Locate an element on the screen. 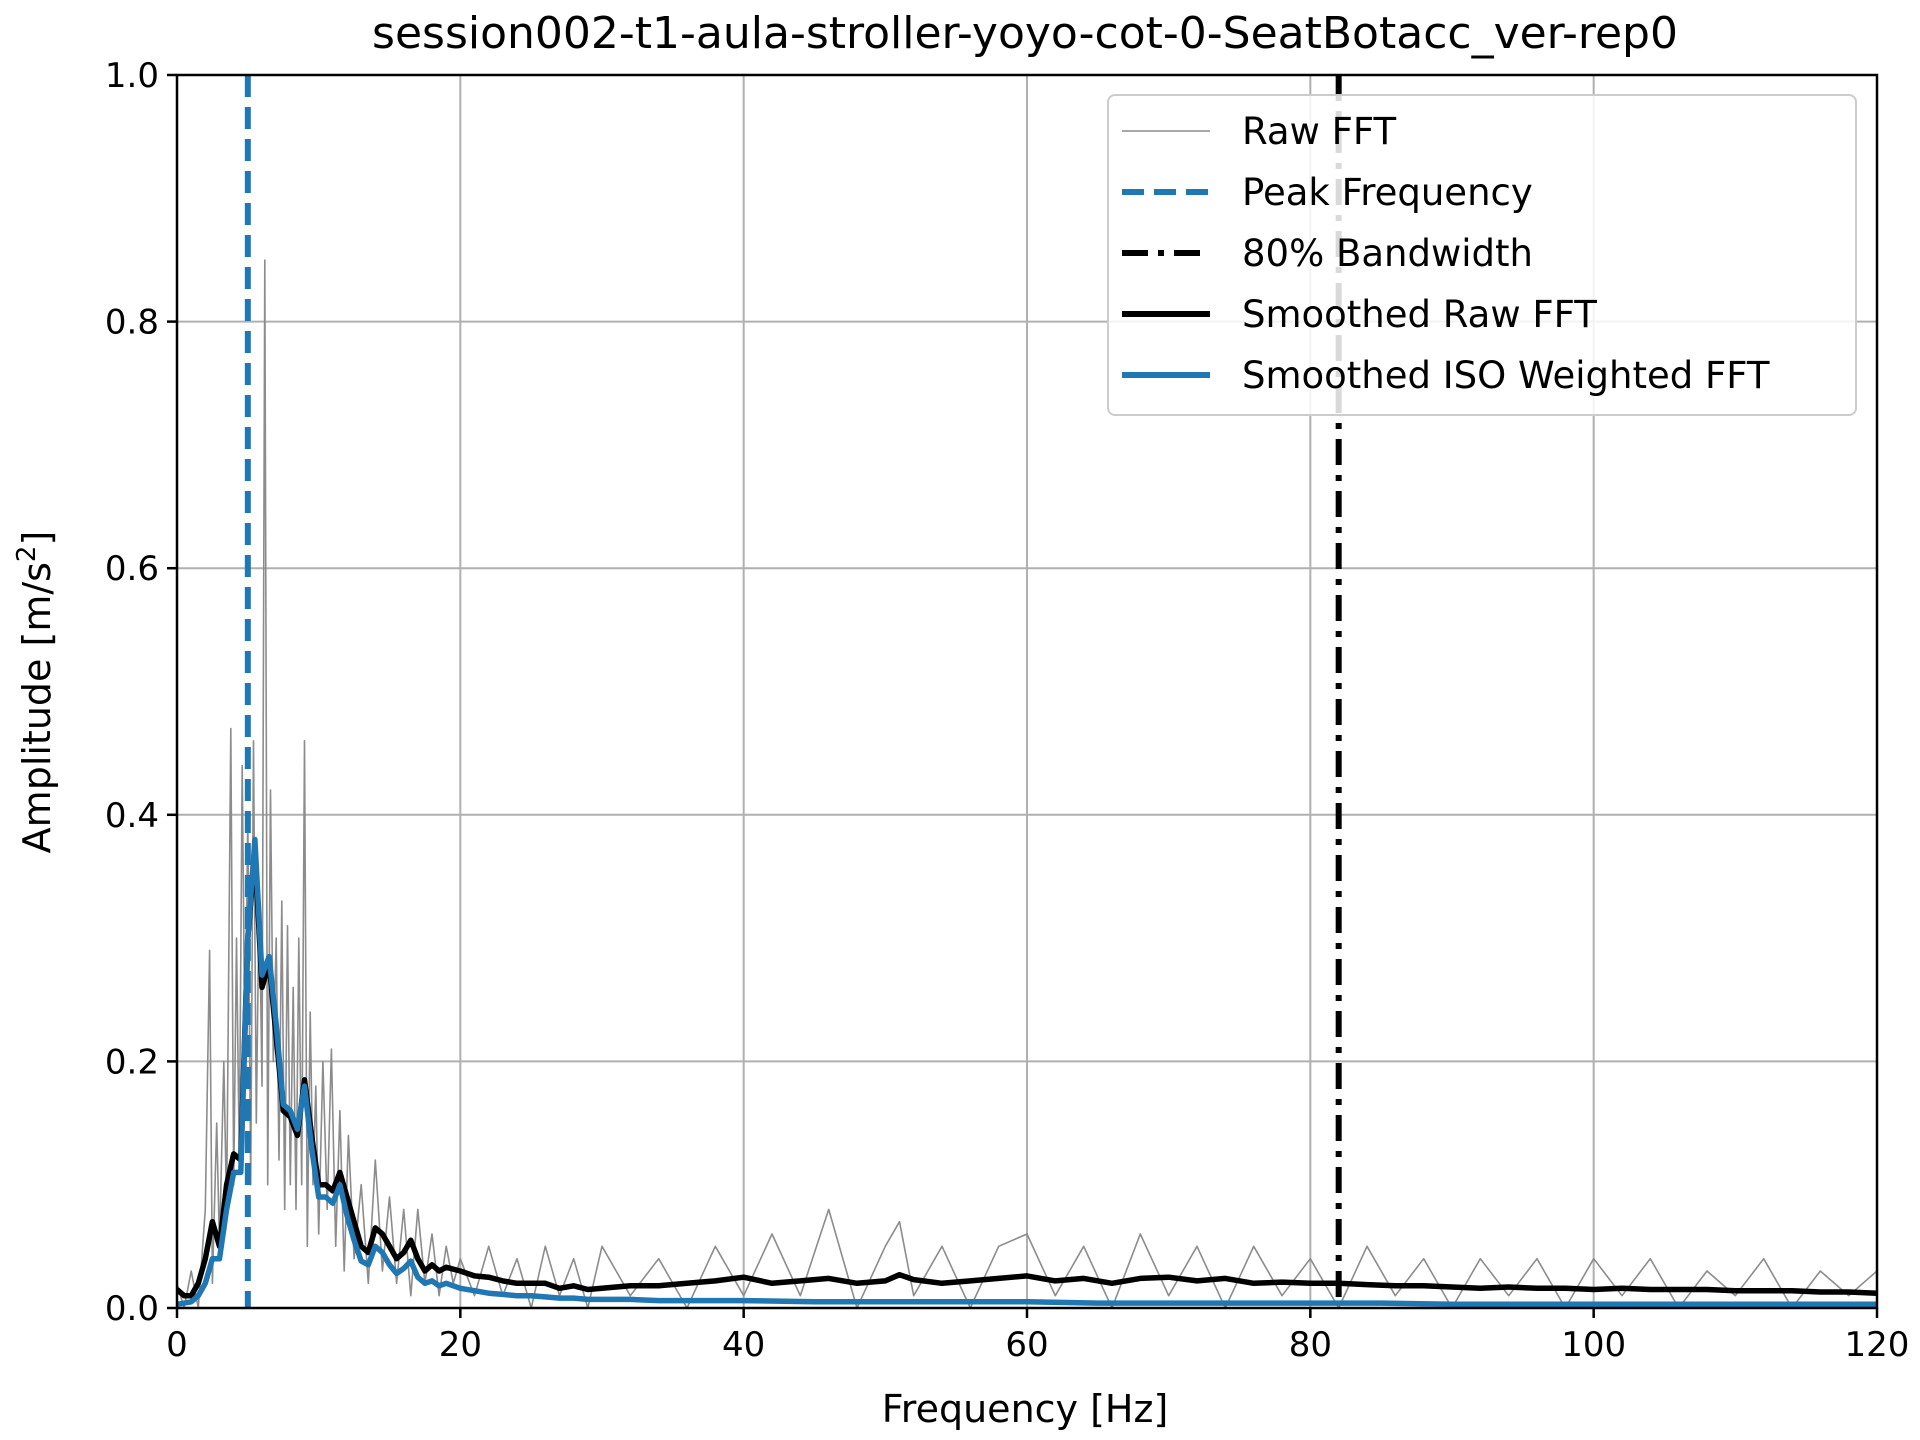  y-axis-label: Amplitude [m/s2] is located at coordinates (35, 692).